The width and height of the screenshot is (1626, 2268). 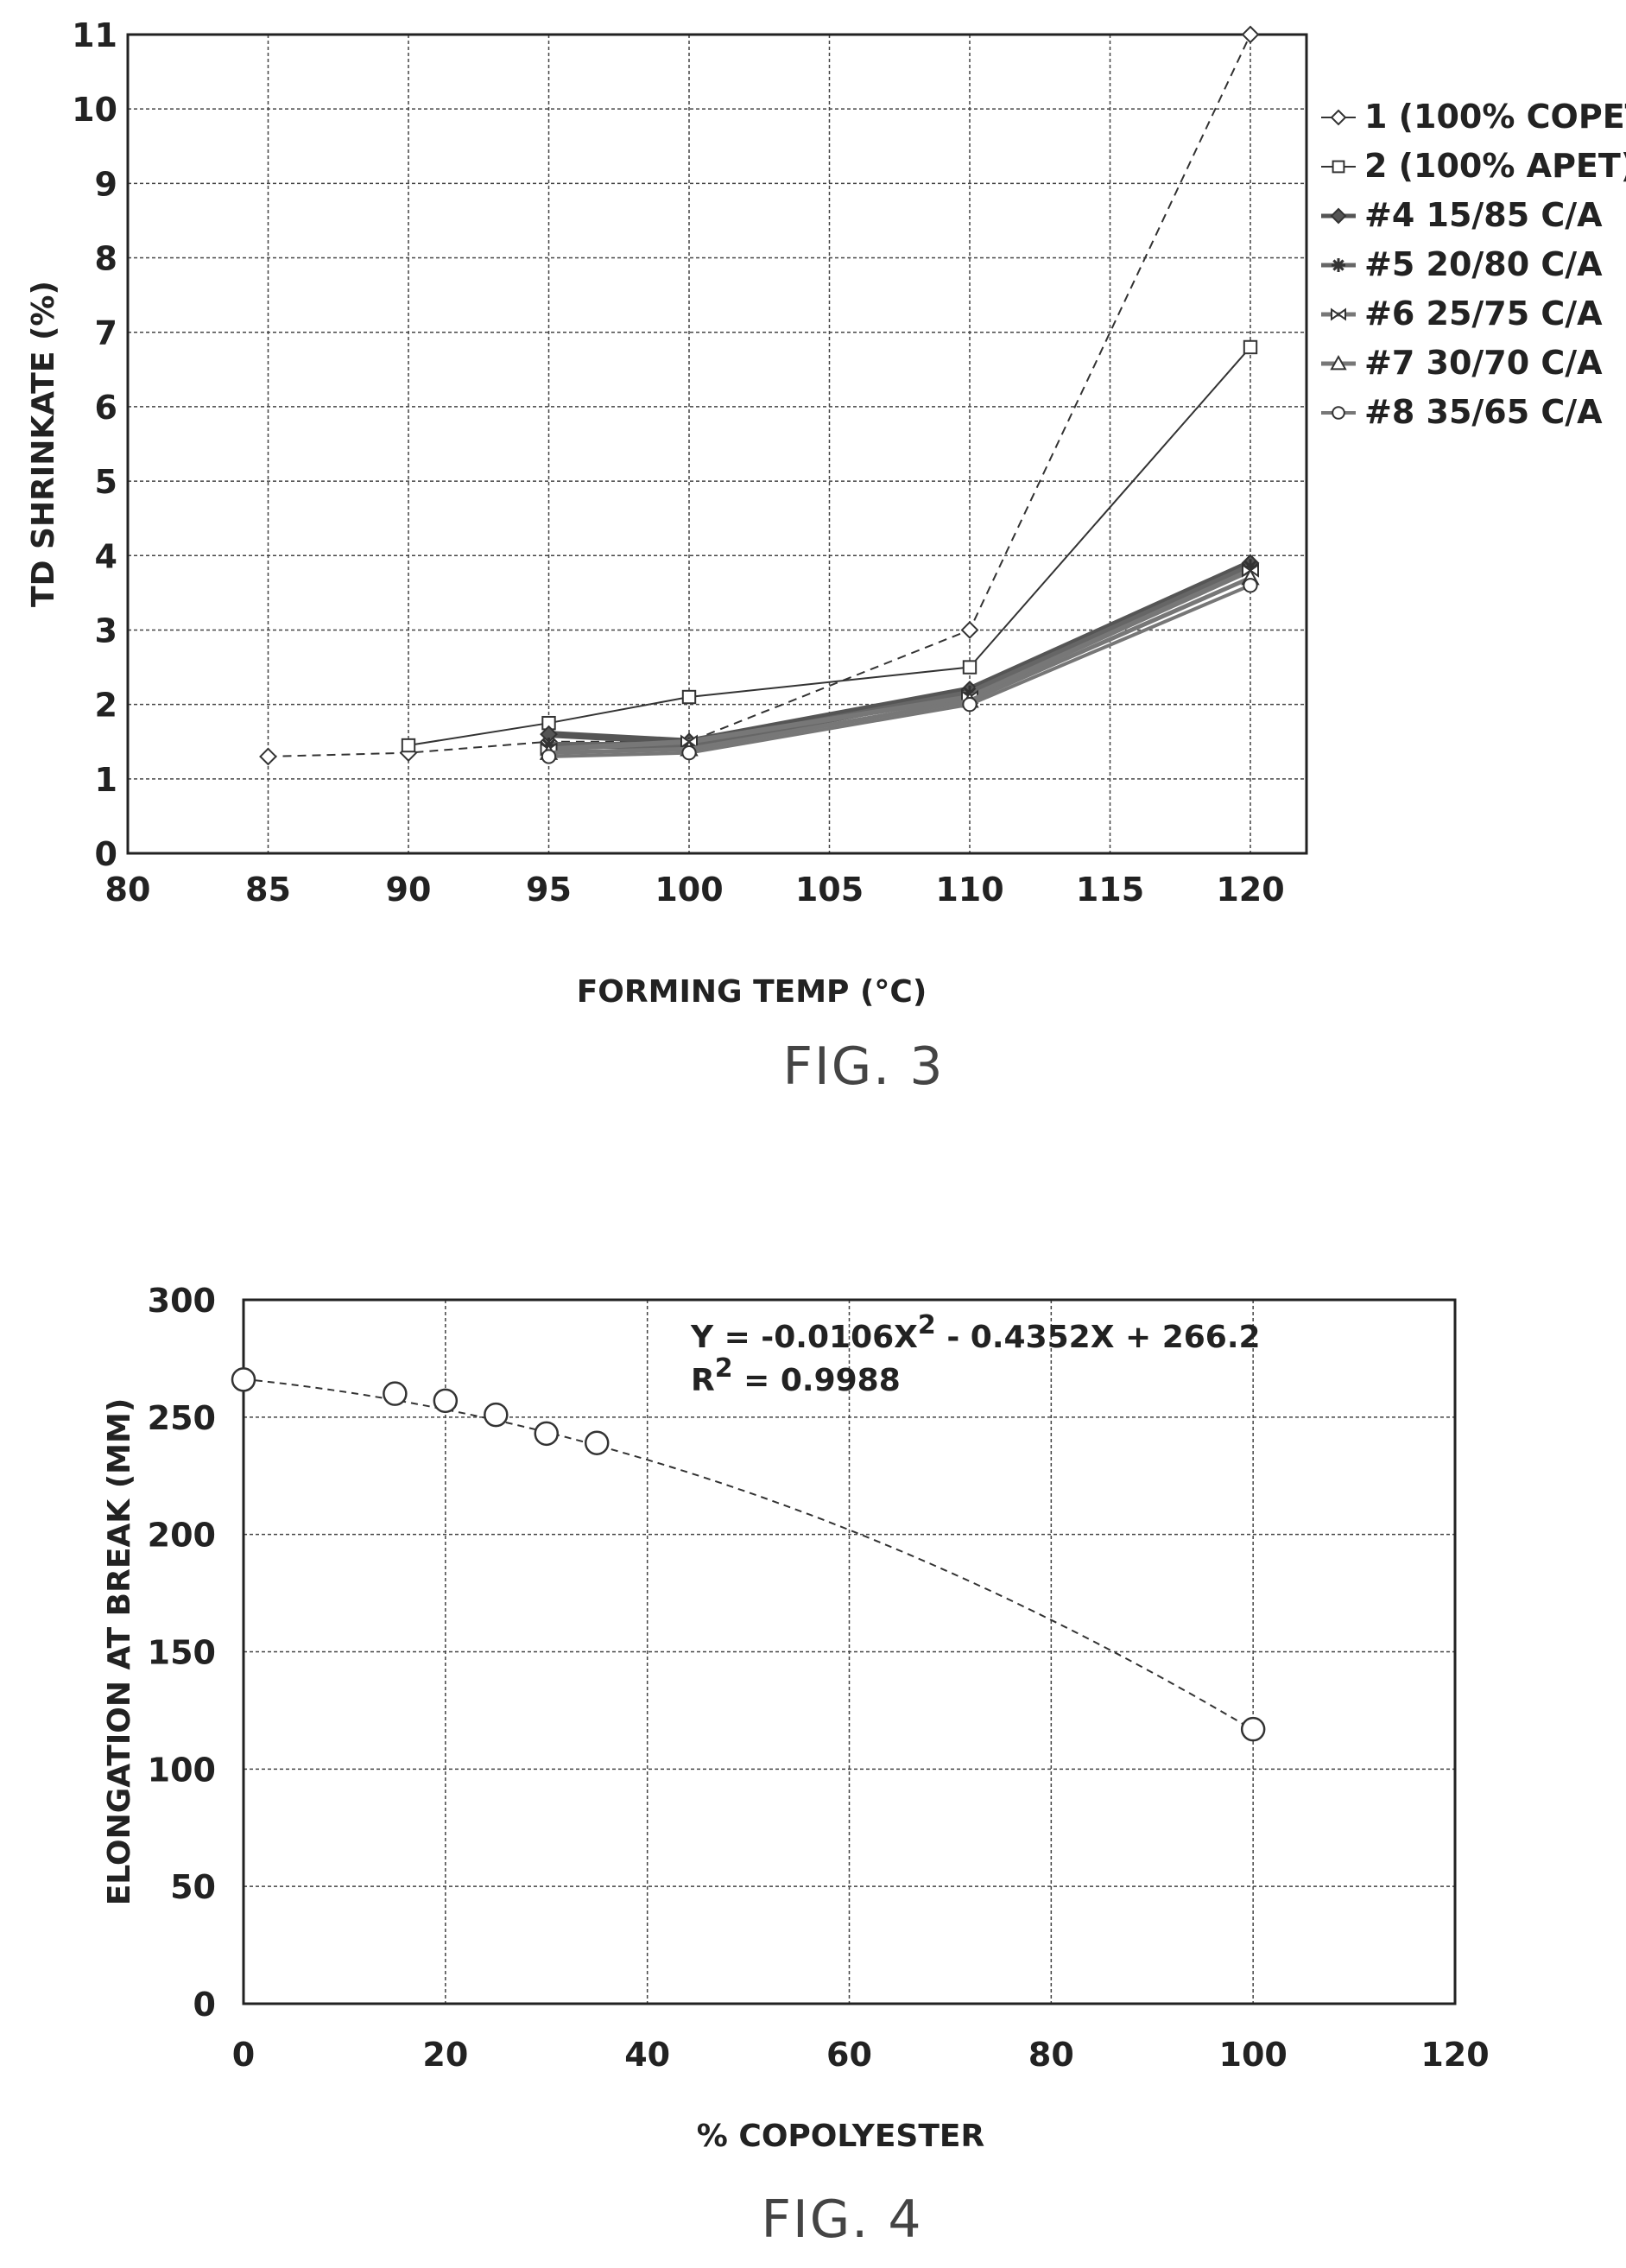 What do you see at coordinates (409, 890) in the screenshot?
I see `fig3-x-tick-label: 90` at bounding box center [409, 890].